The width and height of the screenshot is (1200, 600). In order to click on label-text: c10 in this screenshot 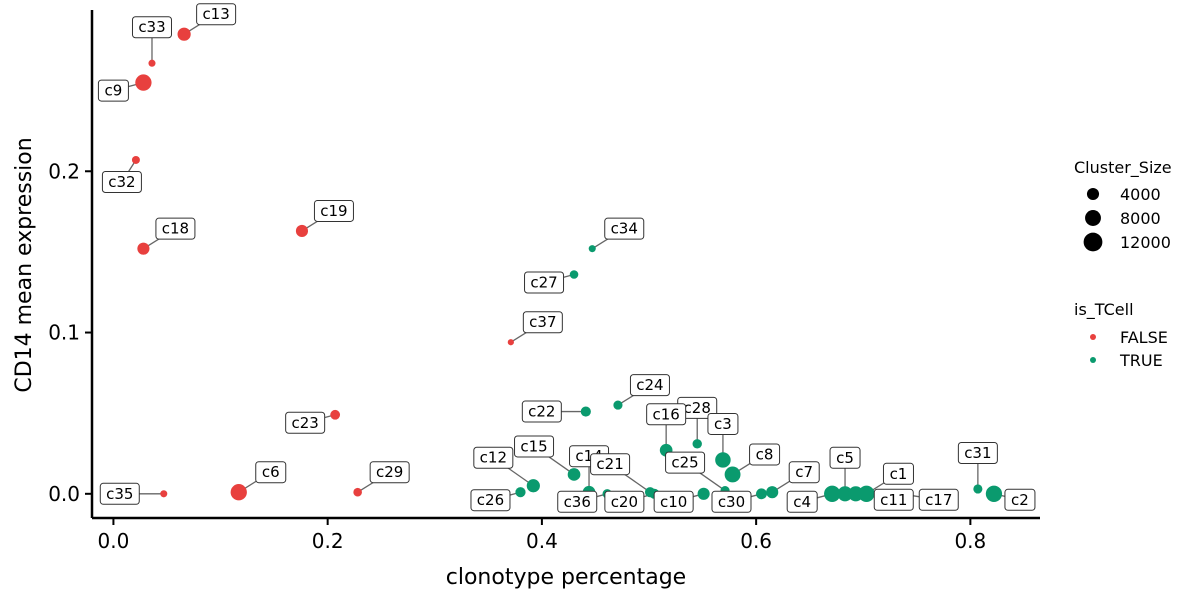, I will do `click(673, 502)`.